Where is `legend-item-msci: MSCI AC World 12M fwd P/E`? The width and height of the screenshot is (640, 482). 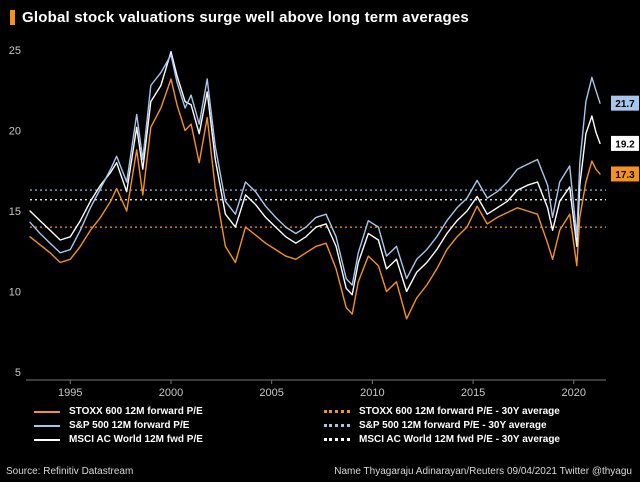 legend-item-msci: MSCI AC World 12M fwd P/E is located at coordinates (118, 439).